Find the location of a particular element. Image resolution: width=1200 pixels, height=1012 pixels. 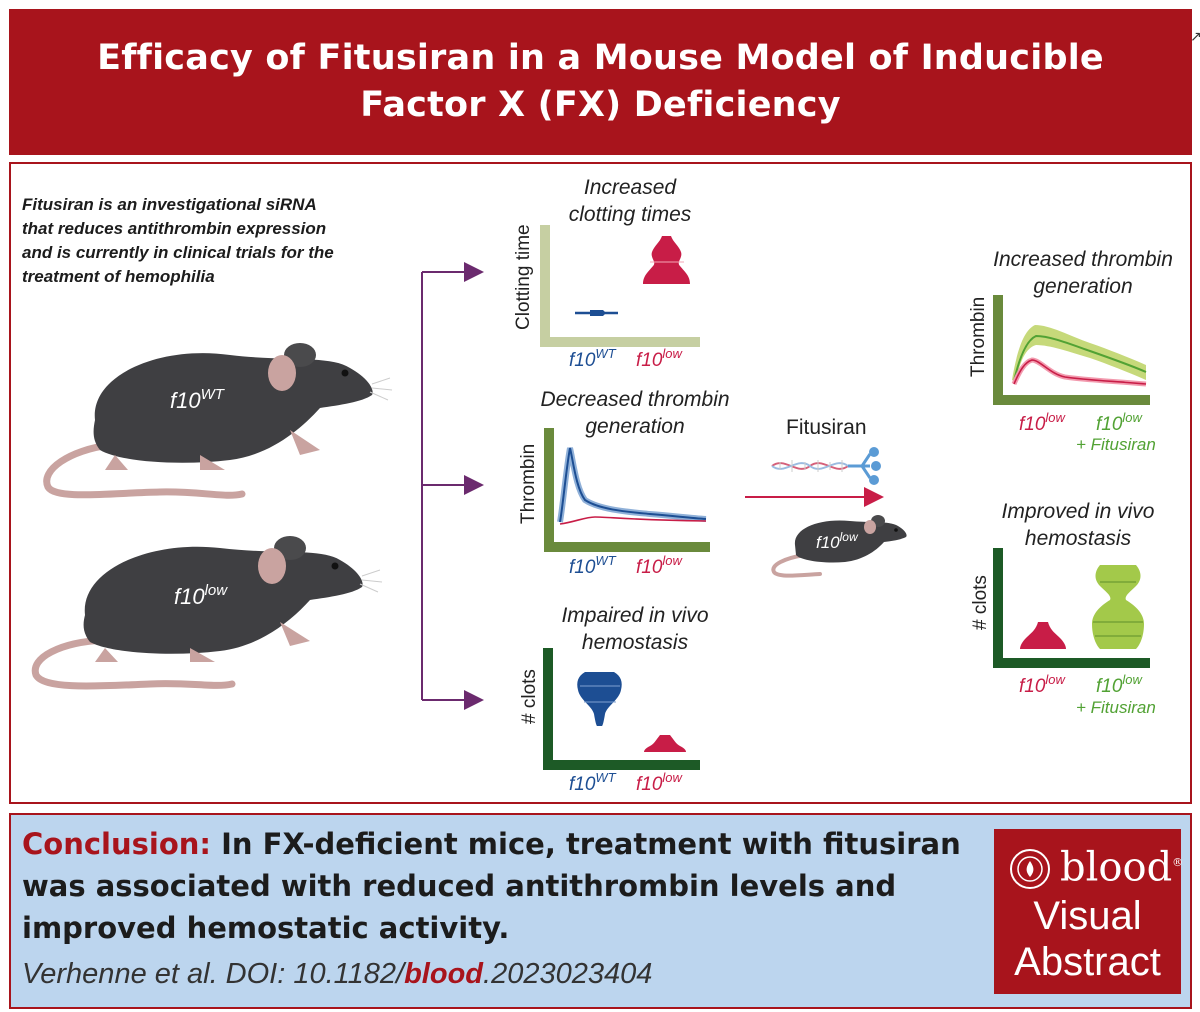

hemostasis-impaired-title-line-2: hemostasis is located at coordinates (635, 642).